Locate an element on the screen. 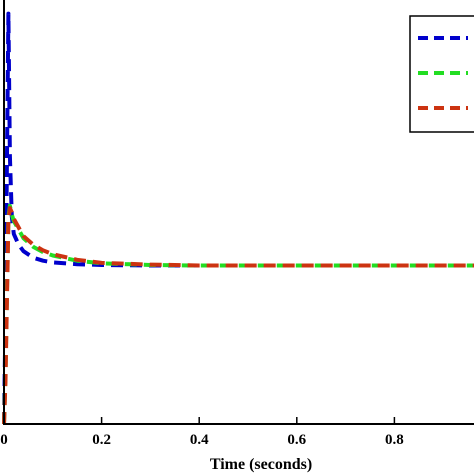 The width and height of the screenshot is (474, 474). x-tick-label: 0.4 is located at coordinates (199, 440).